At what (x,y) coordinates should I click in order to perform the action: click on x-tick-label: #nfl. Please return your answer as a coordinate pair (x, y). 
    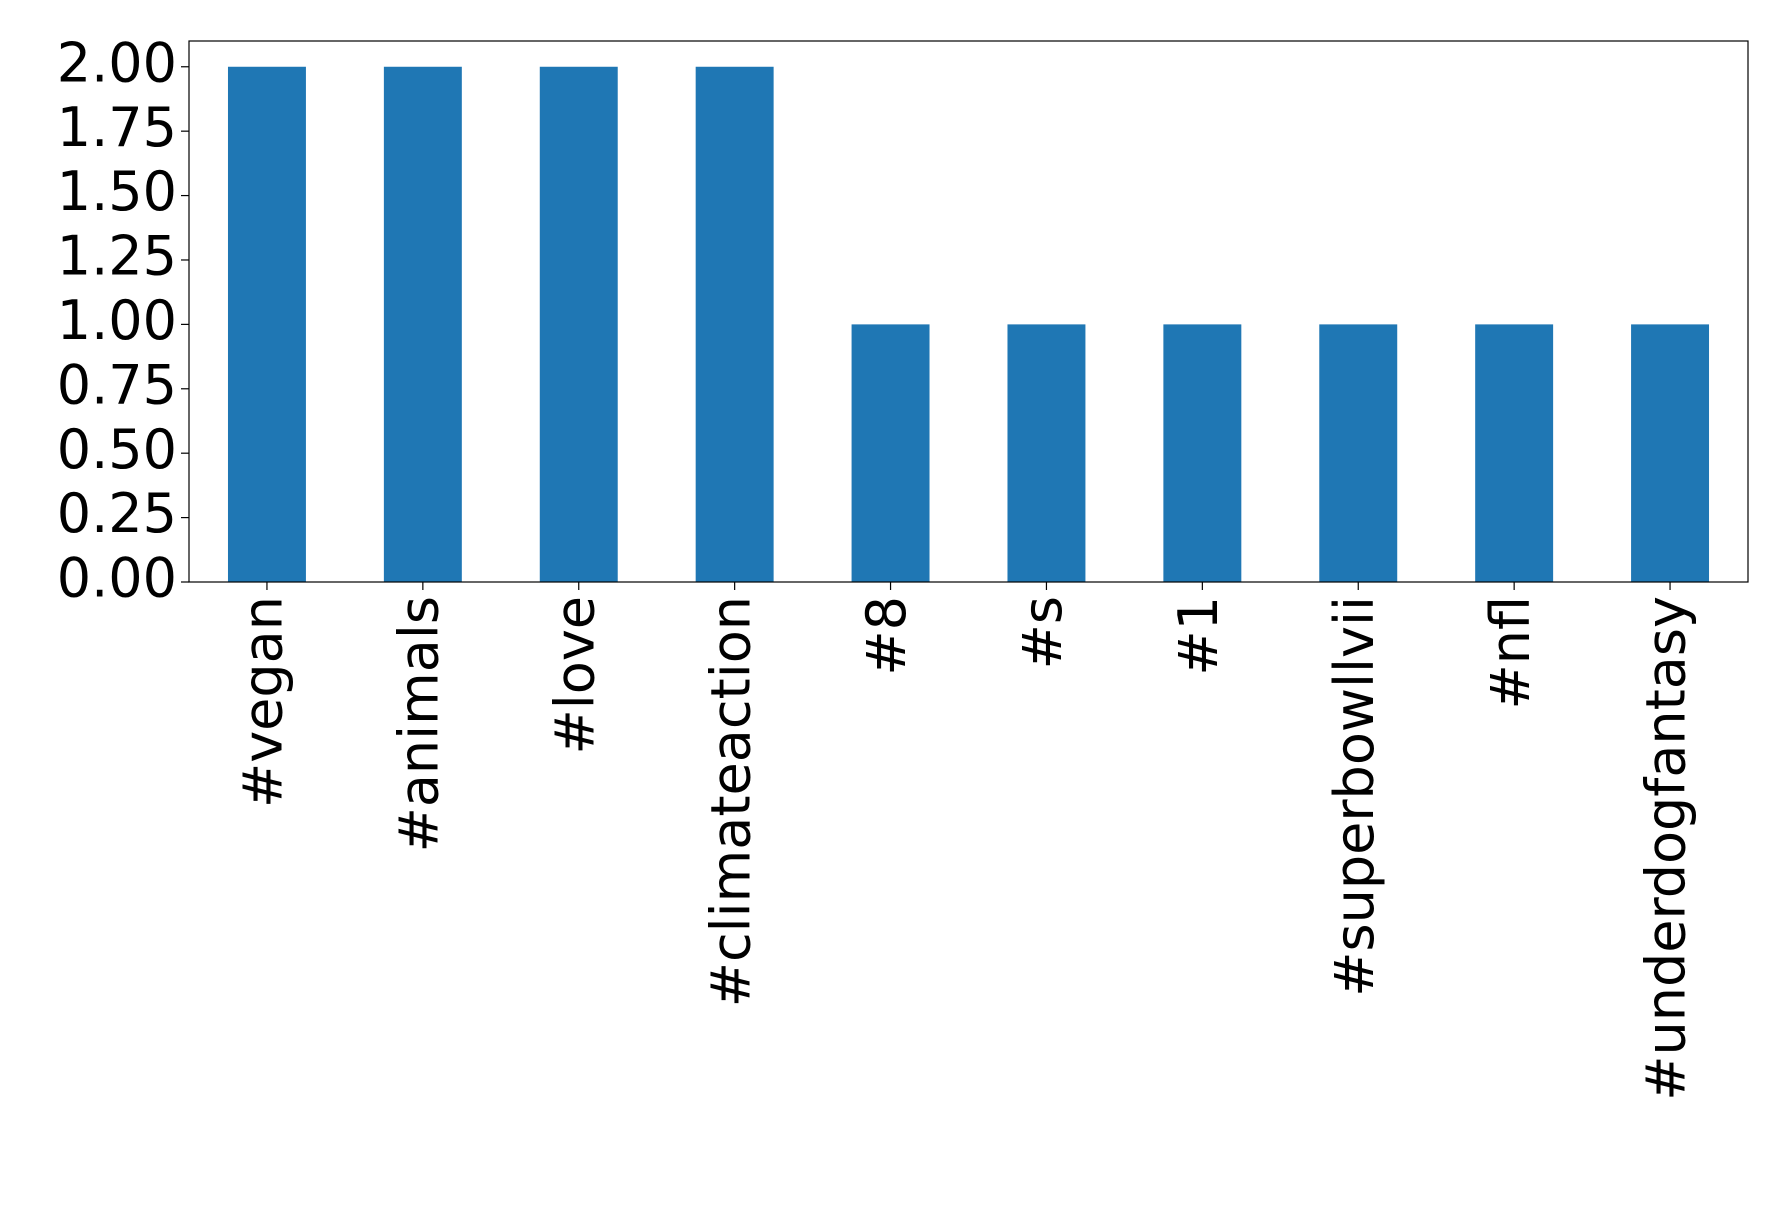
    Looking at the image, I should click on (1510, 652).